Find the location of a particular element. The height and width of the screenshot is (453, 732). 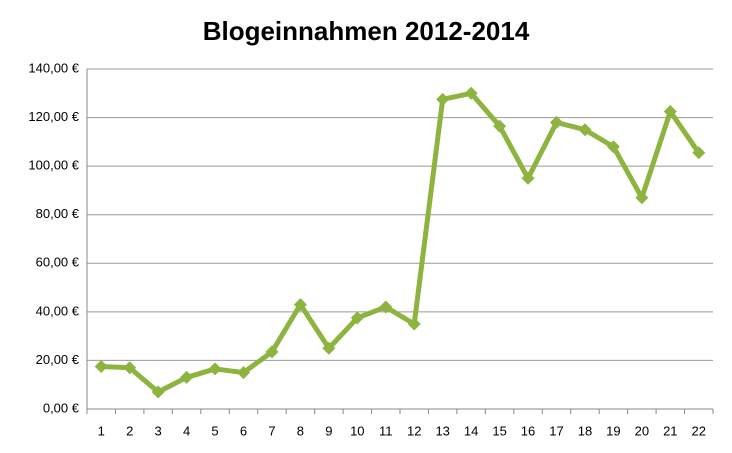

x-tick-label: 14 is located at coordinates (471, 430).